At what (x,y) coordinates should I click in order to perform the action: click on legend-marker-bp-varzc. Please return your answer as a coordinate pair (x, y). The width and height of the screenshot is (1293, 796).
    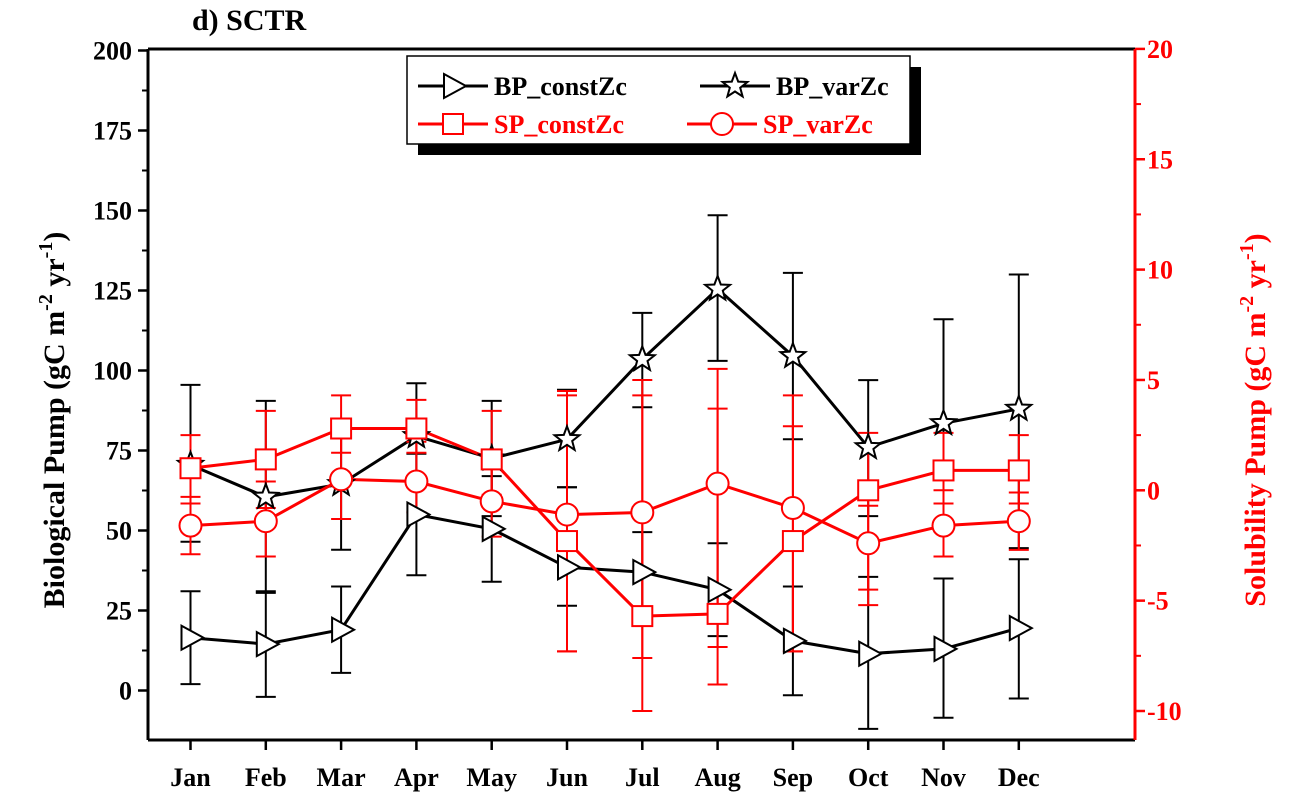
    Looking at the image, I should click on (735, 84).